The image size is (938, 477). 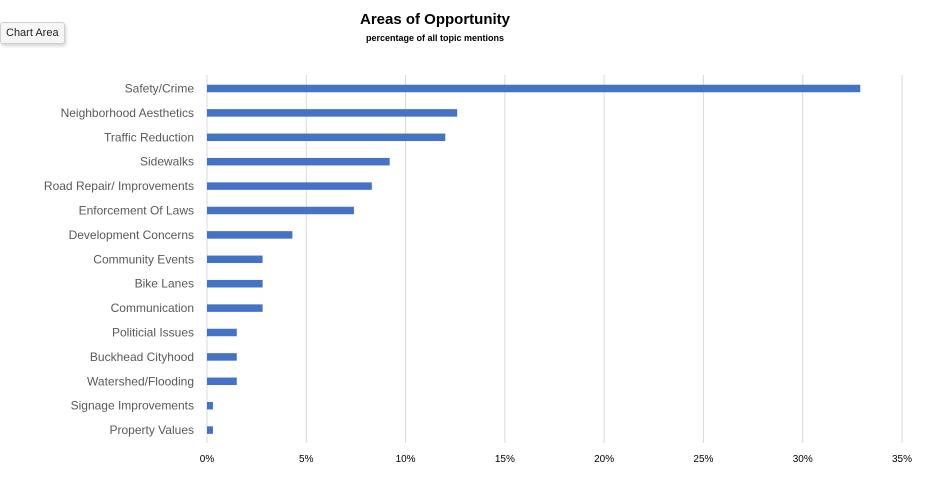 What do you see at coordinates (132, 406) in the screenshot?
I see `category-label: Signage Improvements` at bounding box center [132, 406].